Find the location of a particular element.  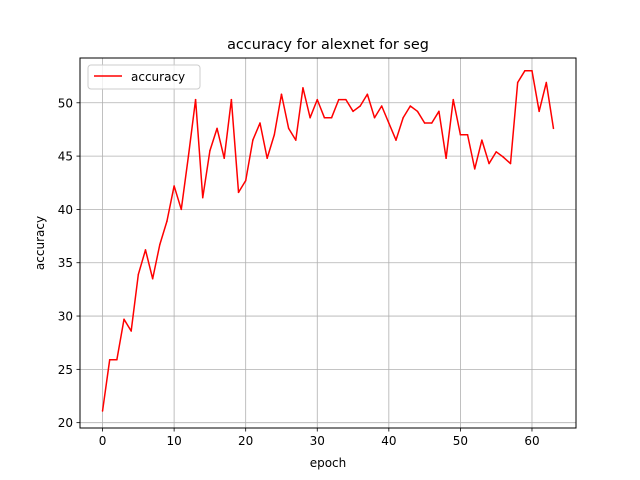

x-tick-label: 20 is located at coordinates (245, 441).